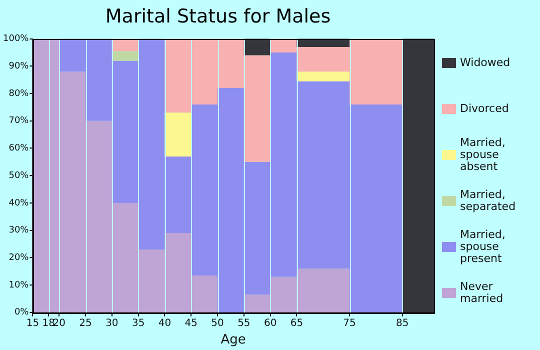 This screenshot has width=540, height=350. What do you see at coordinates (233, 340) in the screenshot?
I see `x-axis-title: Age` at bounding box center [233, 340].